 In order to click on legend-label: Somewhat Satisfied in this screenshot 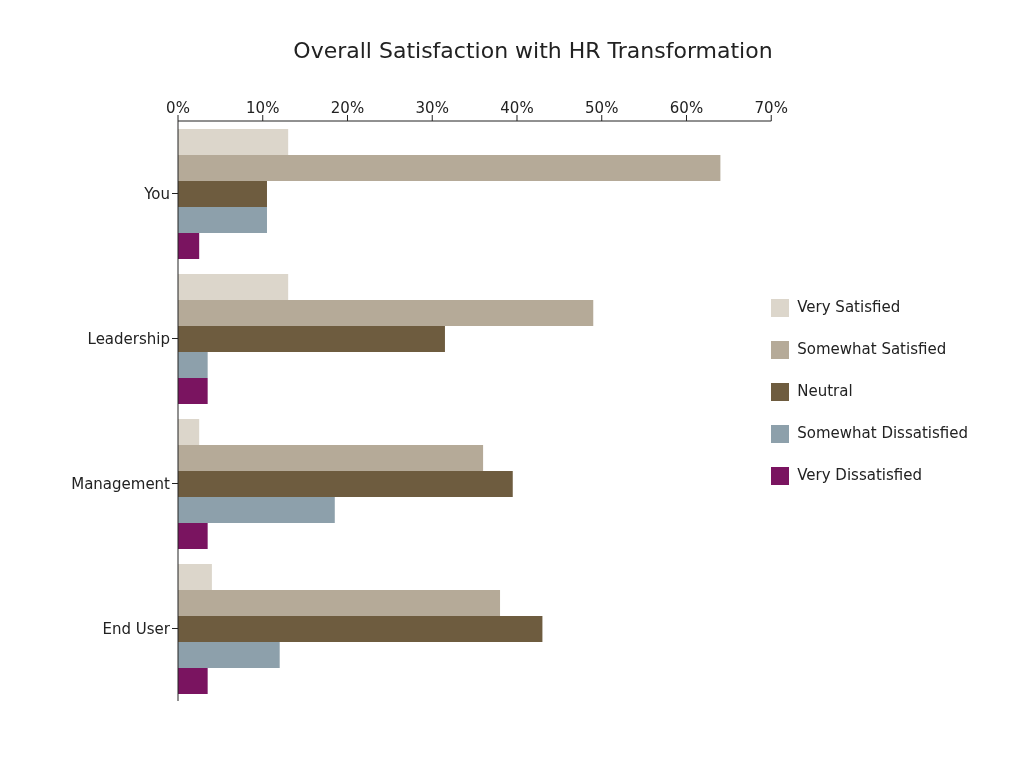, I will do `click(872, 349)`.